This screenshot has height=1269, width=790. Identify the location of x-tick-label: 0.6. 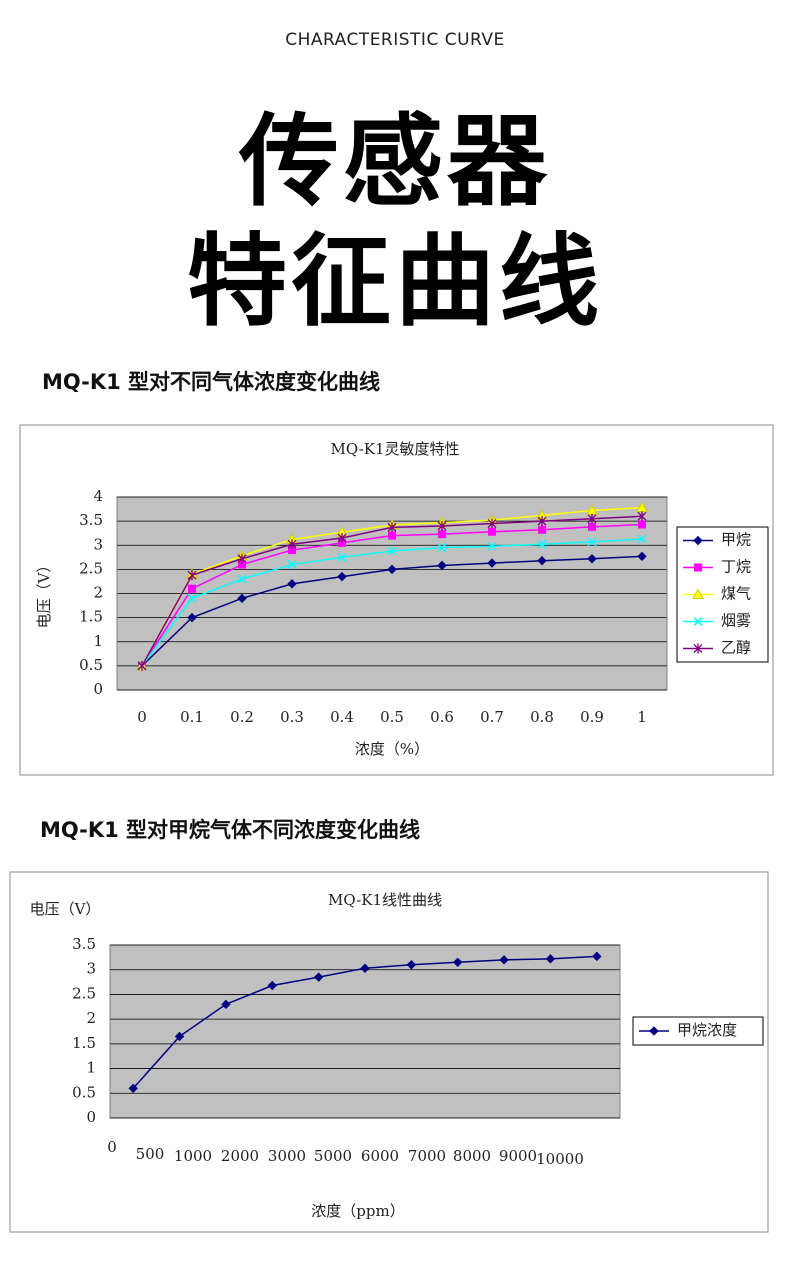
(442, 717).